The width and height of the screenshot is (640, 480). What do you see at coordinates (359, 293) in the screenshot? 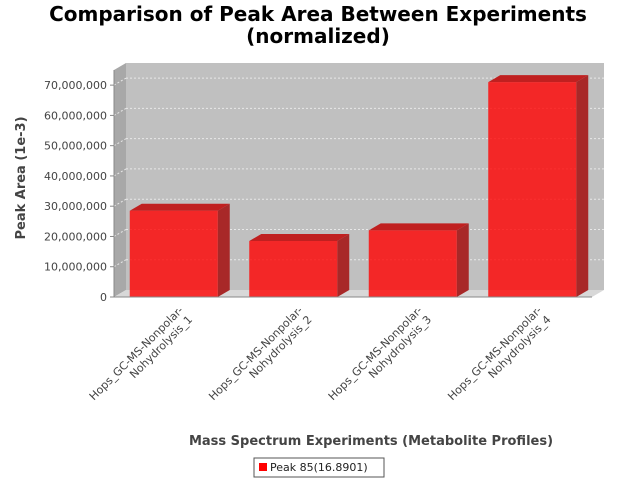
I see `plot-floor` at bounding box center [359, 293].